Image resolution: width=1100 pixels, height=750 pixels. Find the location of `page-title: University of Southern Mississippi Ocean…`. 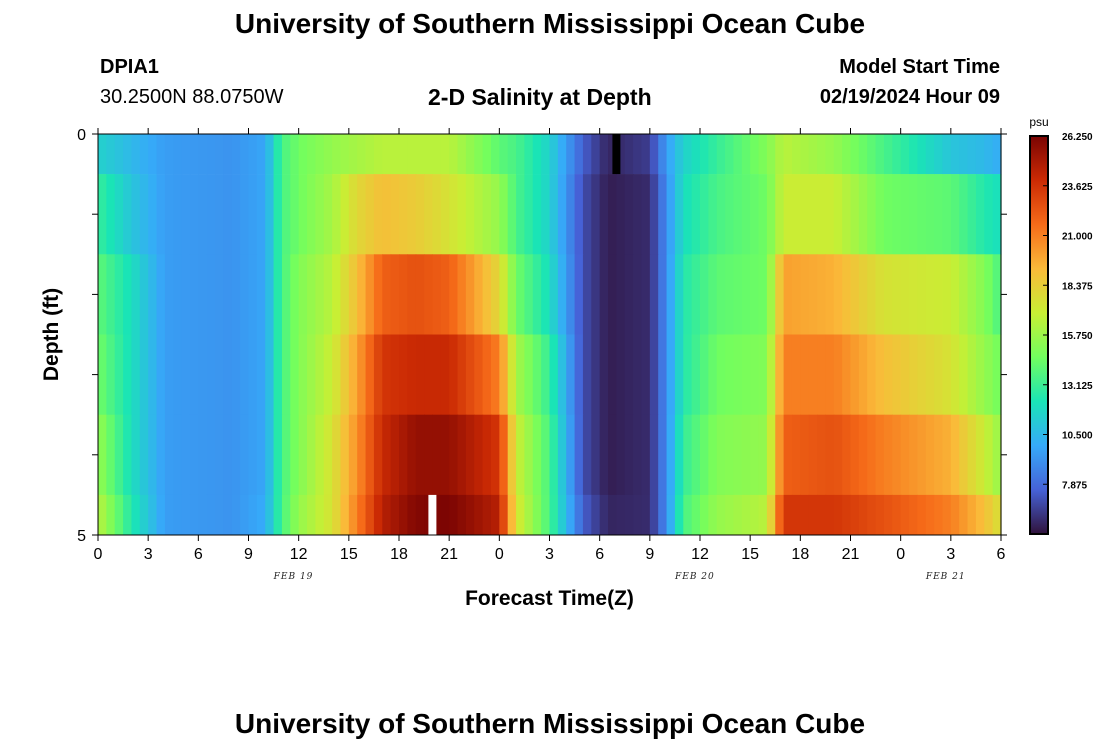

page-title: University of Southern Mississippi Ocean… is located at coordinates (550, 23).